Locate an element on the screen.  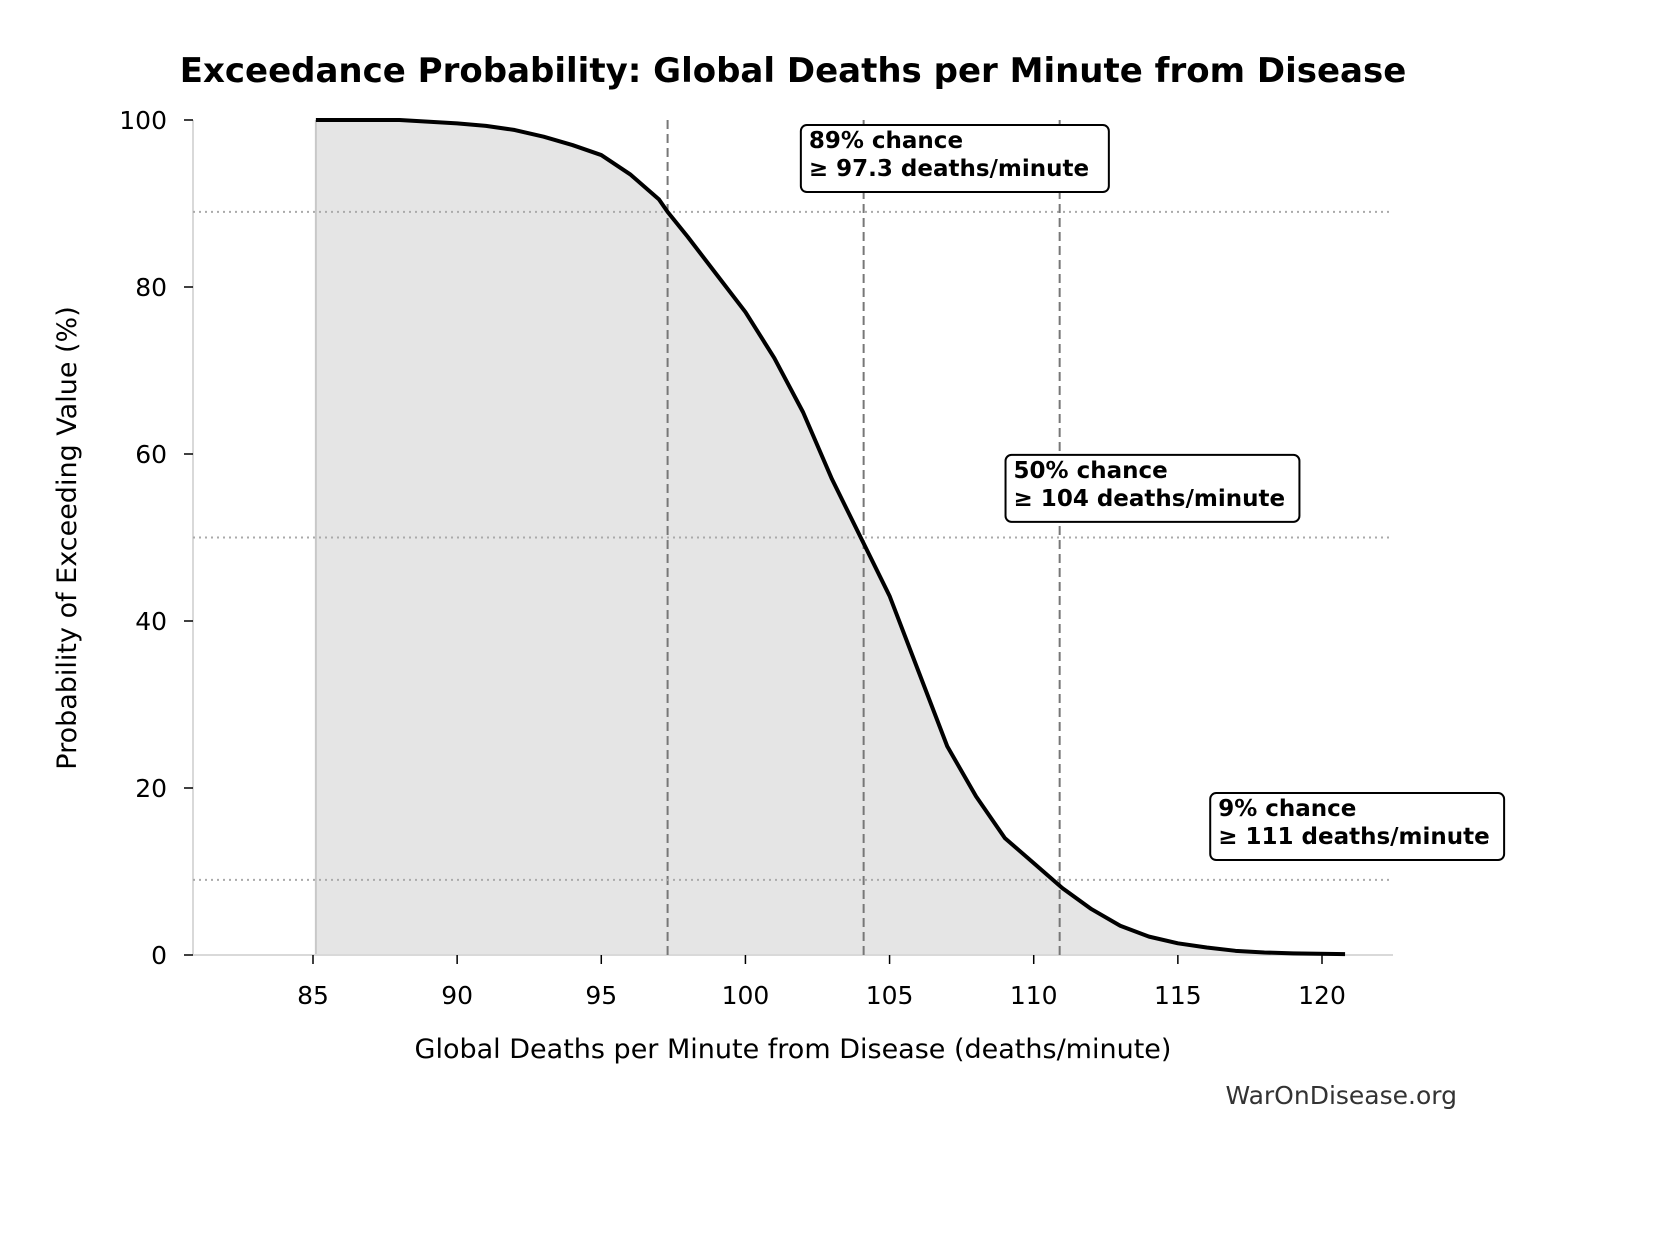
y-tick-label: 40 is located at coordinates (151, 621).